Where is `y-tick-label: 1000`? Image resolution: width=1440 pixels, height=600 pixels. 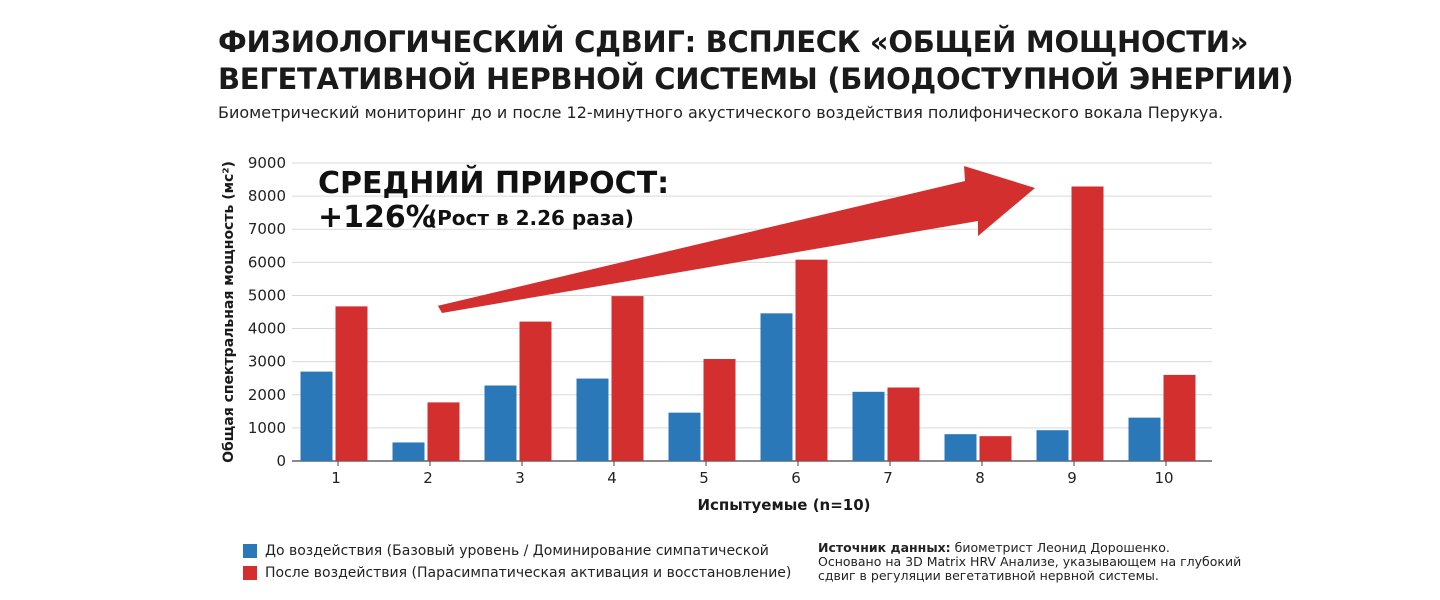
y-tick-label: 1000 is located at coordinates (267, 428).